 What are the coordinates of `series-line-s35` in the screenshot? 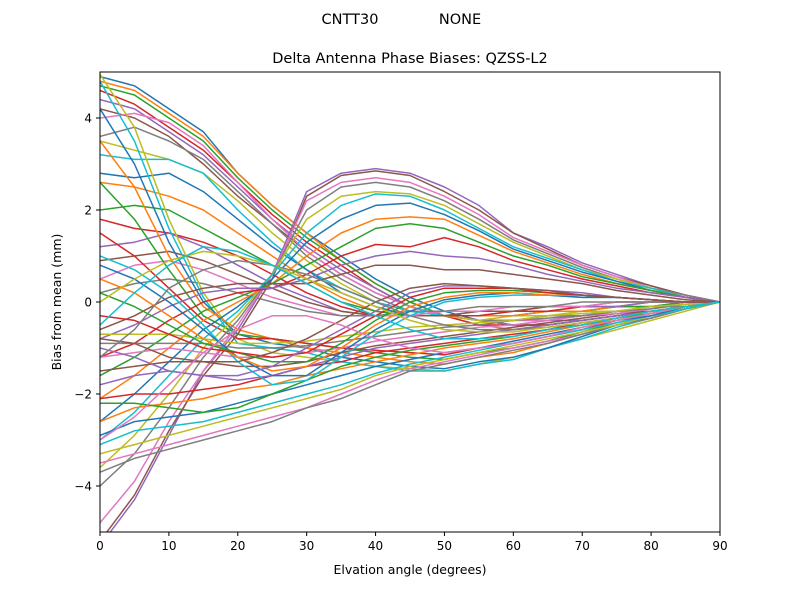 It's located at (410, 295).